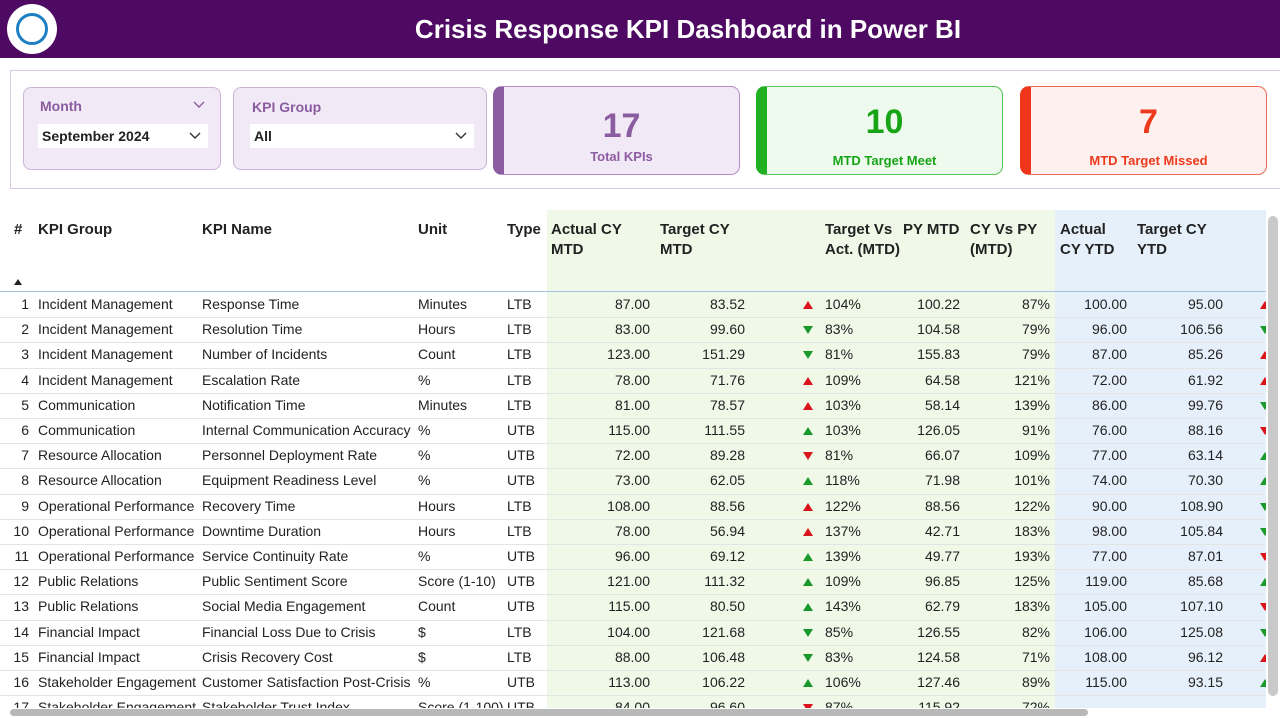 This screenshot has width=1280, height=718. I want to click on table-cell: 104.58, so click(938, 329).